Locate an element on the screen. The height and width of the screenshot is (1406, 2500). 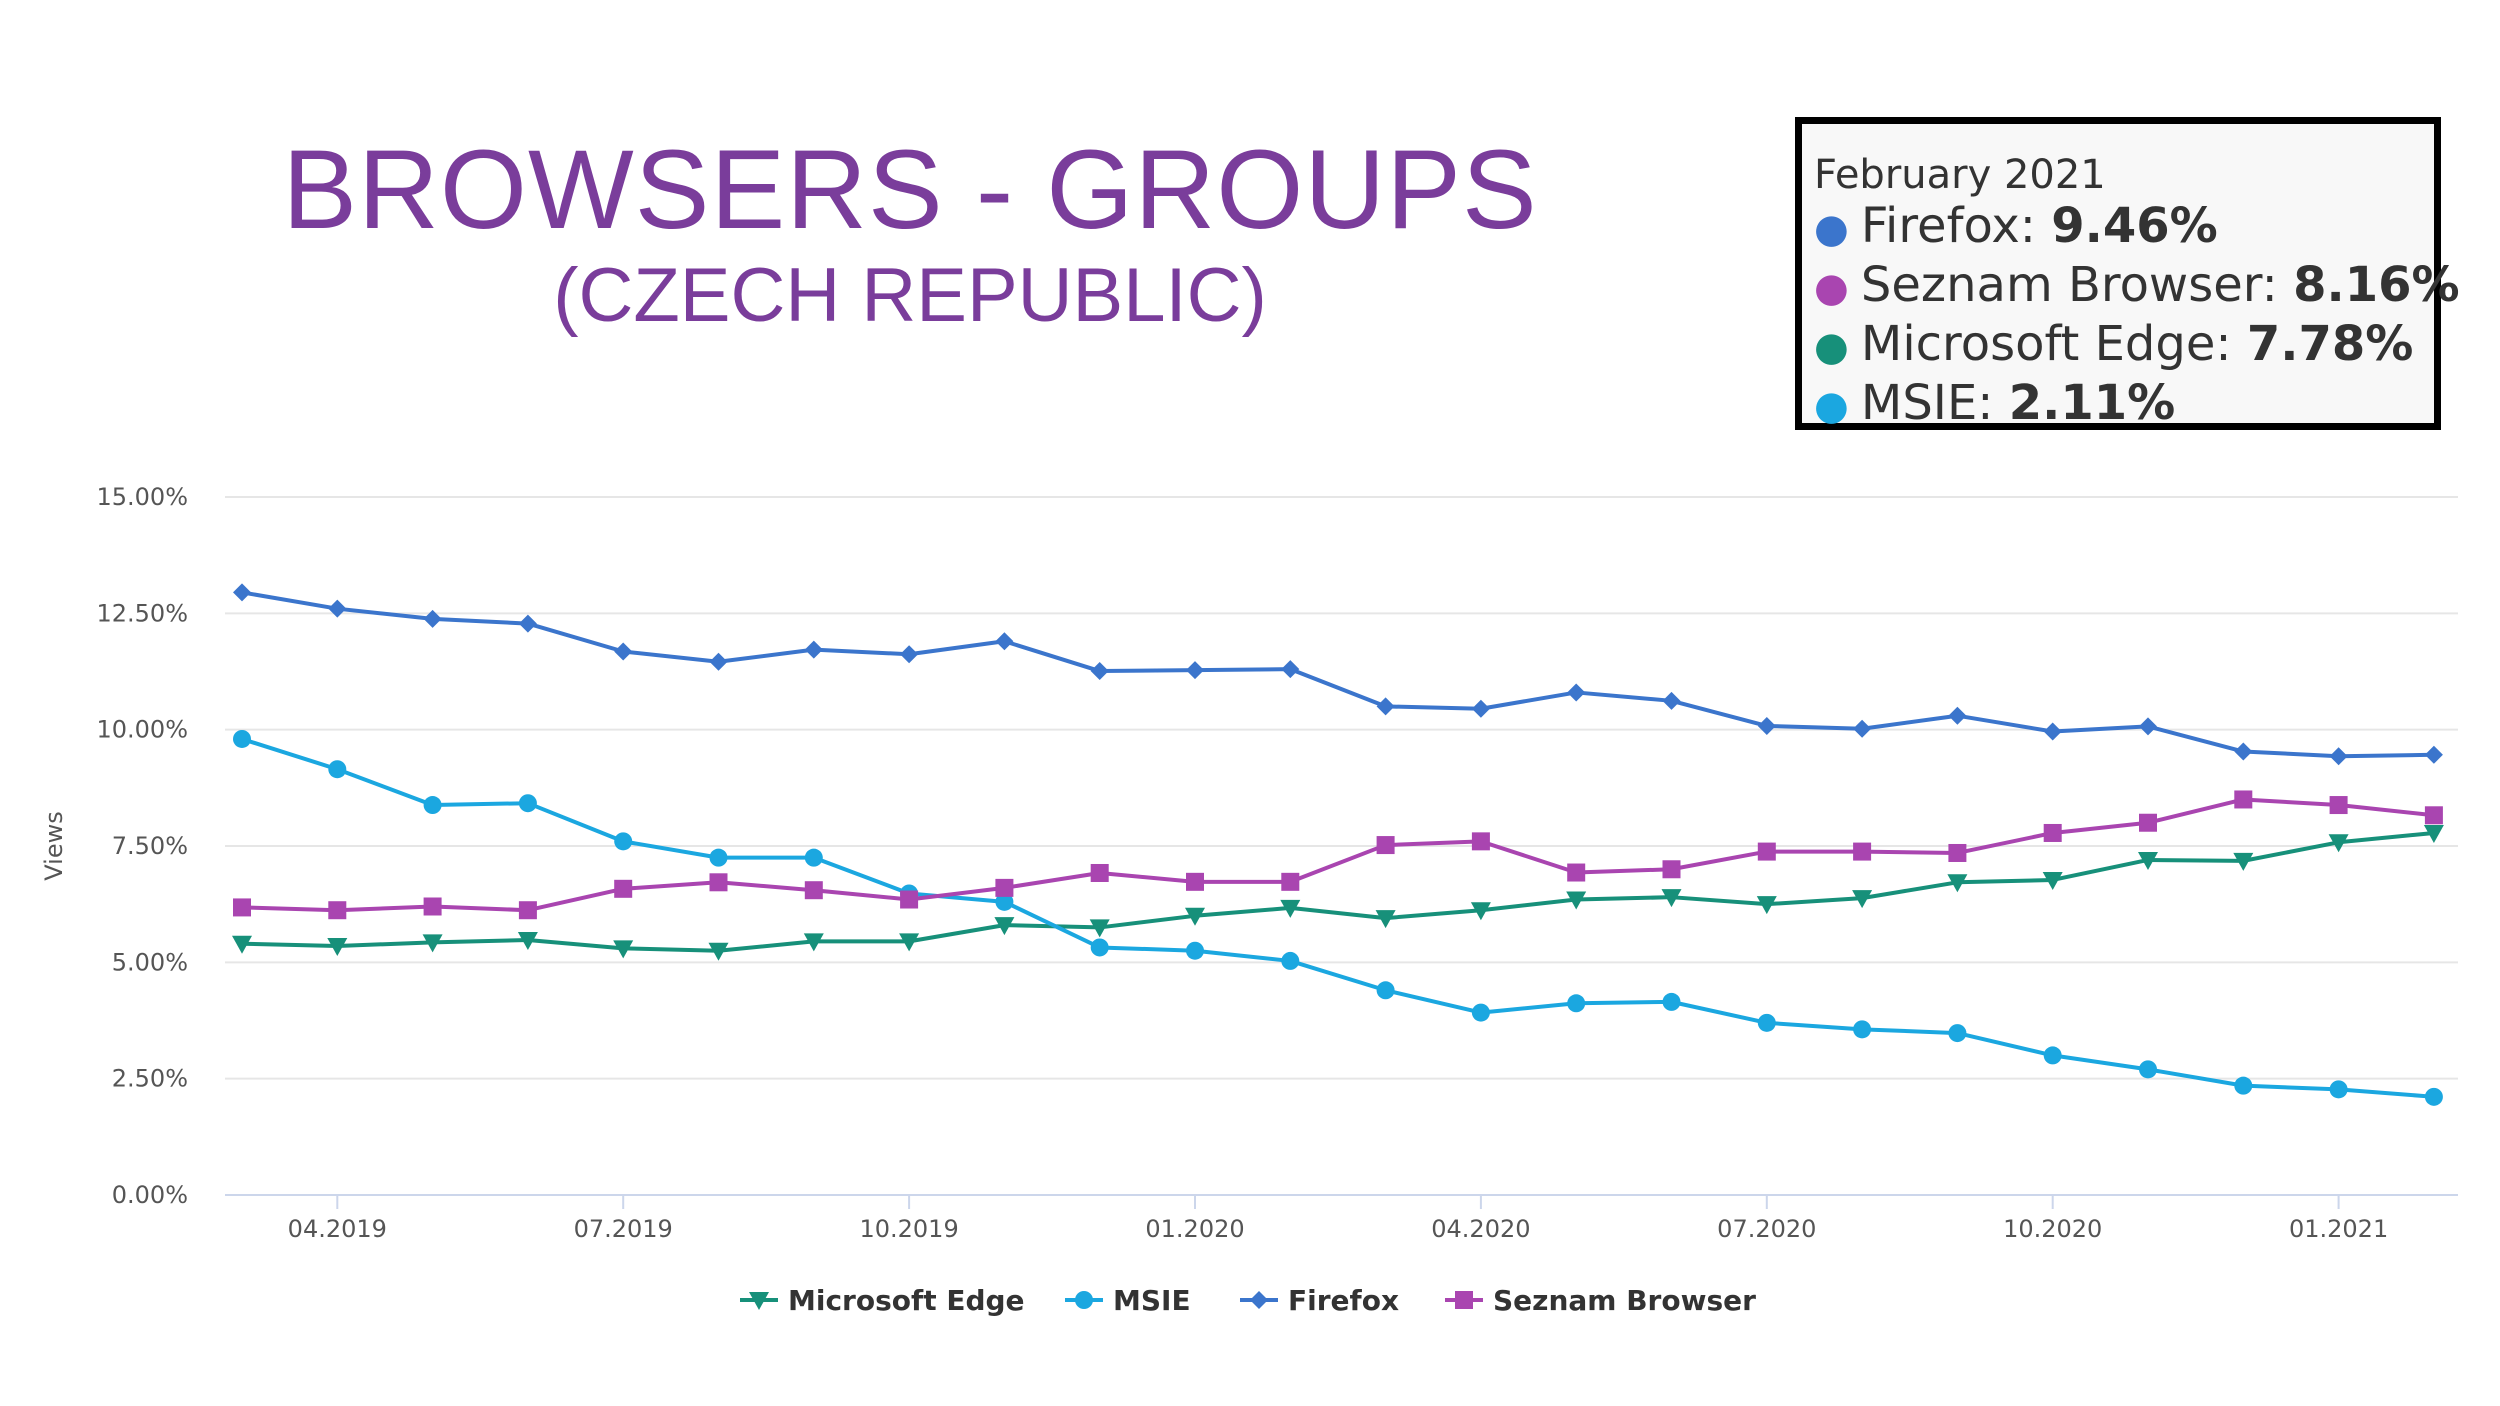
legend-label: Microsoft Edge is located at coordinates (906, 1300).